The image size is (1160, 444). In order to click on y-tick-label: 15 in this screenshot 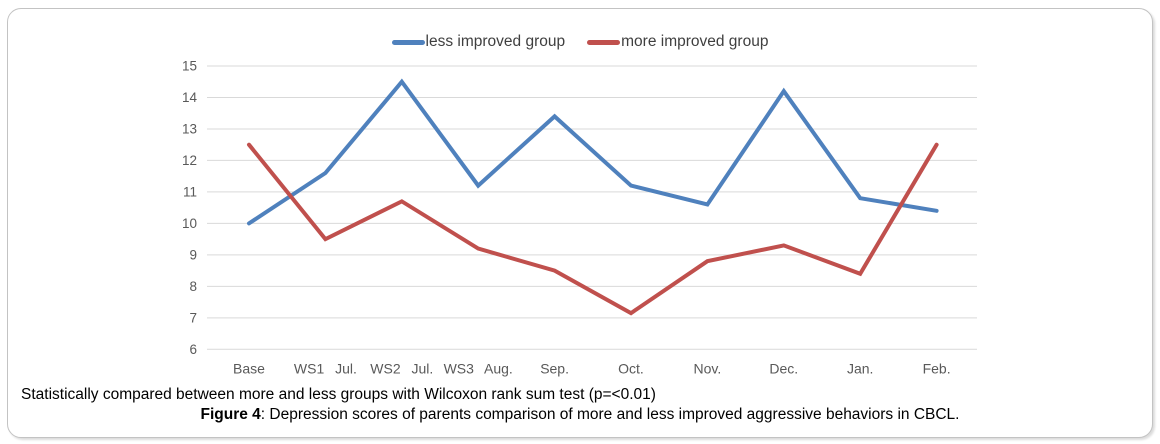, I will do `click(189, 66)`.